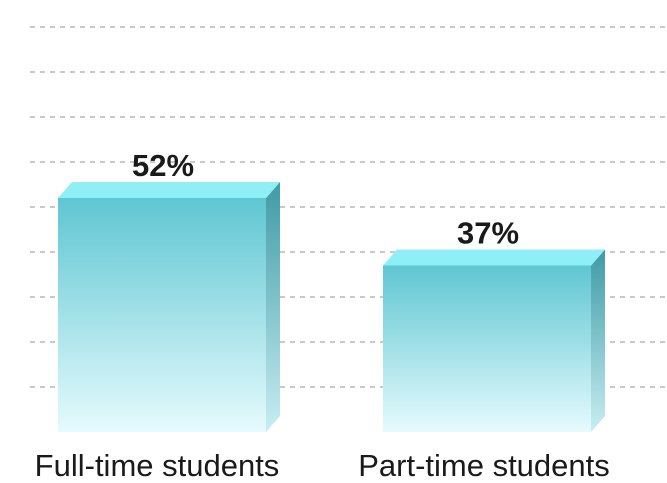 The width and height of the screenshot is (667, 483). What do you see at coordinates (488, 233) in the screenshot?
I see `value-label-2: 37%` at bounding box center [488, 233].